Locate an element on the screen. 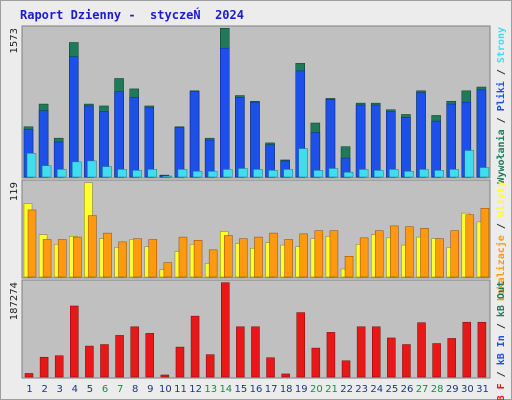 The image size is (512, 400). x-tick-day-28: 28 is located at coordinates (437, 389).